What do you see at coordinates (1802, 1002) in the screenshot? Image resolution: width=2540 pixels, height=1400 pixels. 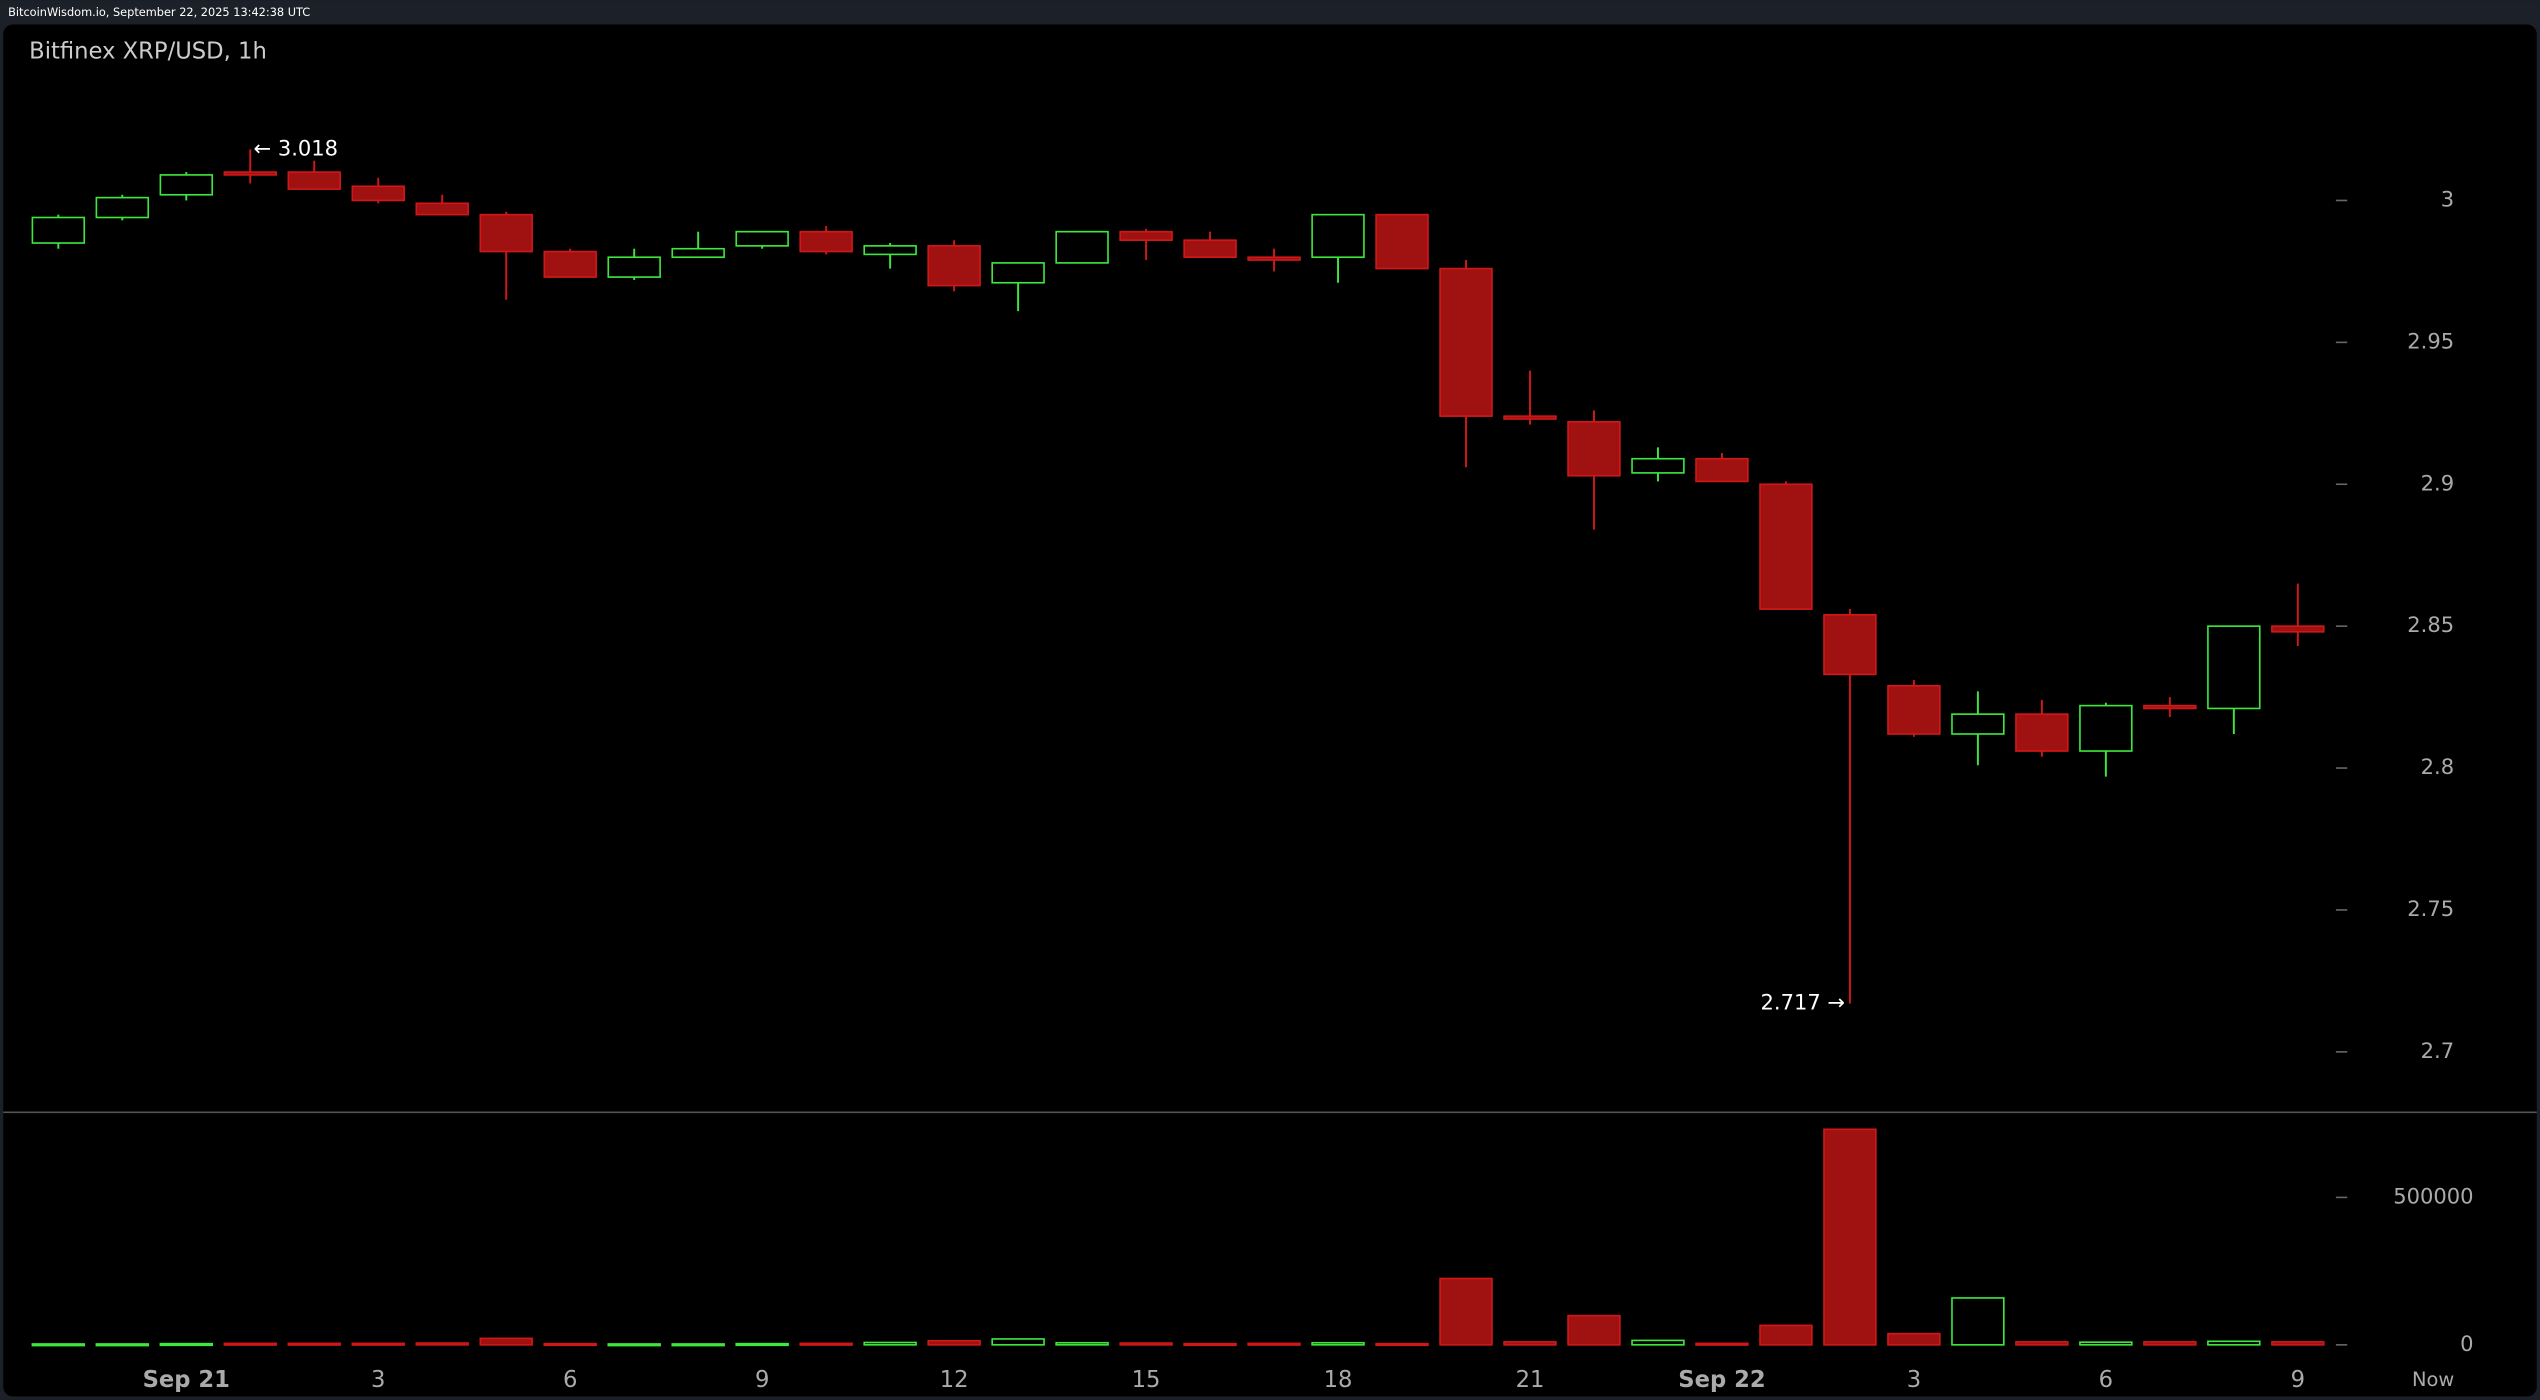 I see `annotation: 2.717 →` at bounding box center [1802, 1002].